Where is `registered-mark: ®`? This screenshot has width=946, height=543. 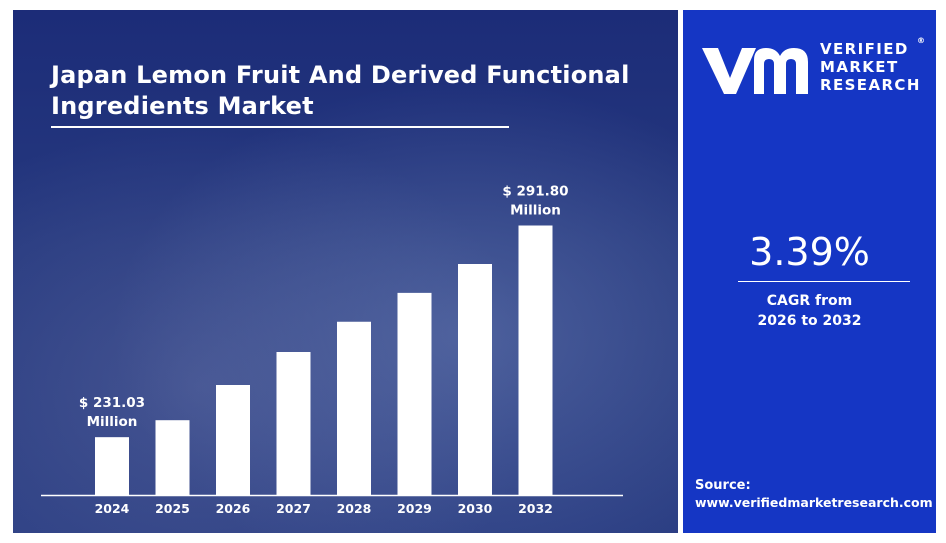
registered-mark: ® is located at coordinates (921, 40).